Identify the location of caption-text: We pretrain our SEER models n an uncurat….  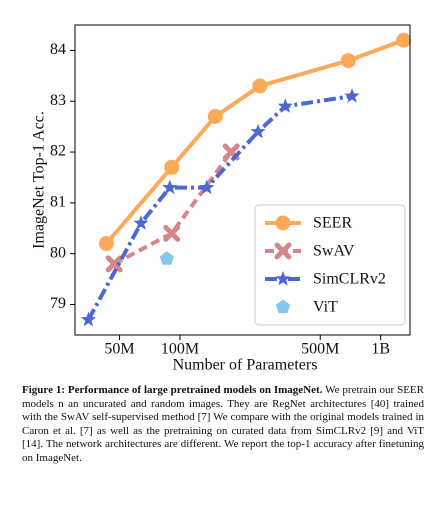
(223, 424).